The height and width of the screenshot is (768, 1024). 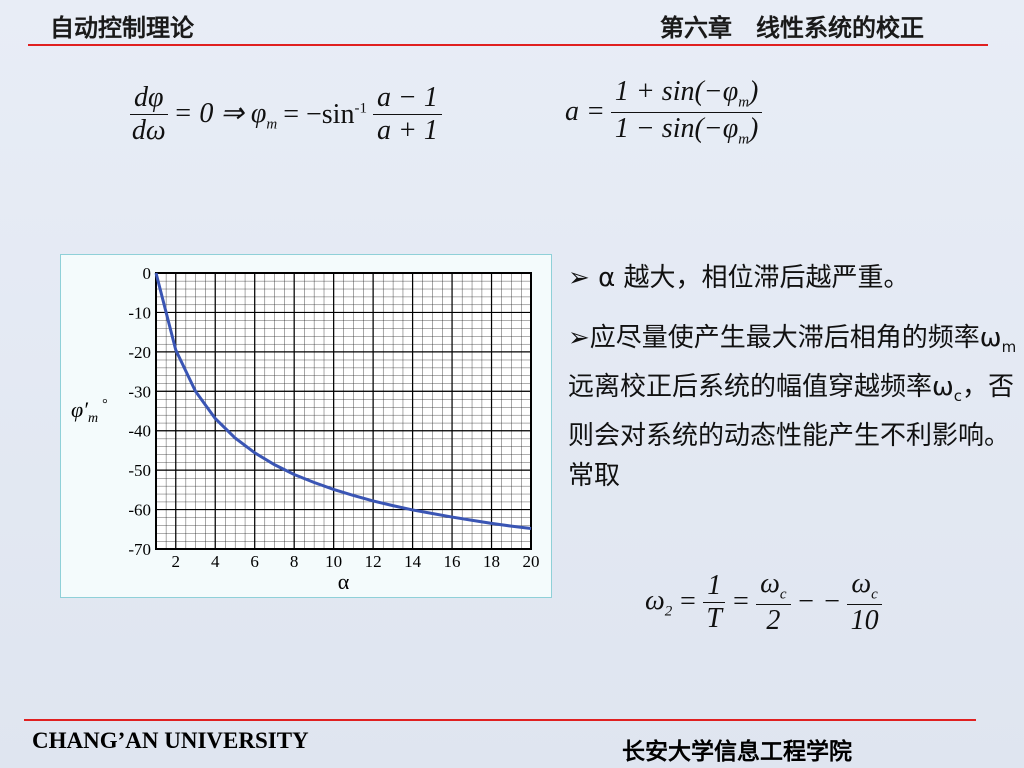 What do you see at coordinates (531, 561) in the screenshot?
I see `x-tick-label: 20` at bounding box center [531, 561].